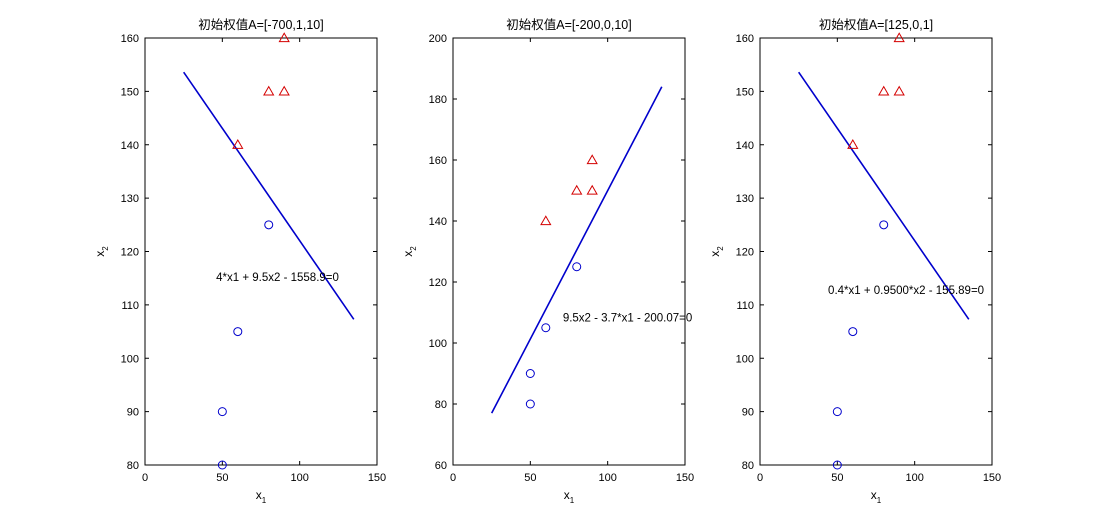  I want to click on y-tick-label: 60, so click(441, 466).